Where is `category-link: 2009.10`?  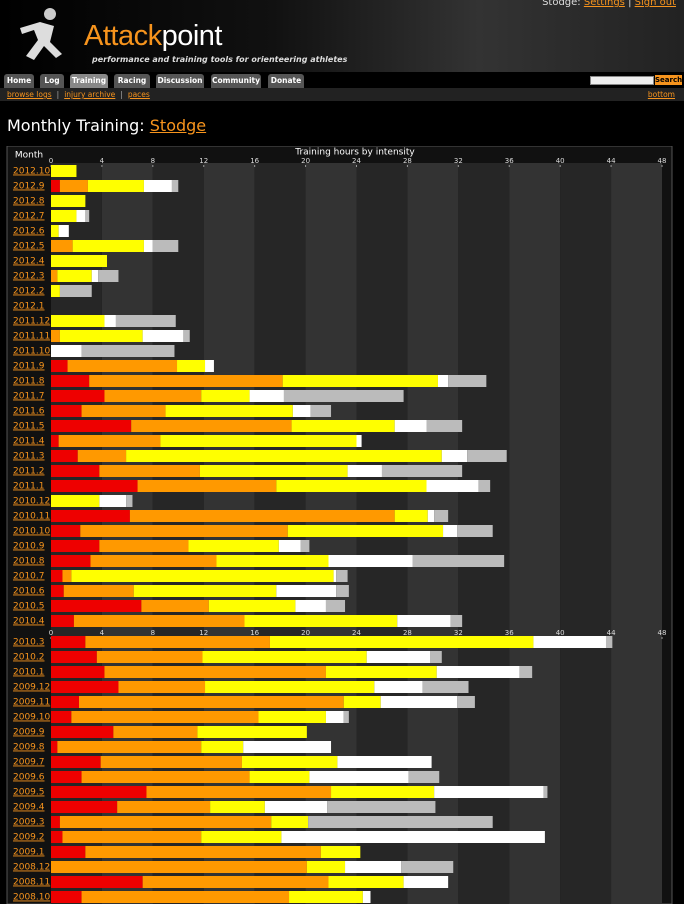 category-link: 2009.10 is located at coordinates (31, 718).